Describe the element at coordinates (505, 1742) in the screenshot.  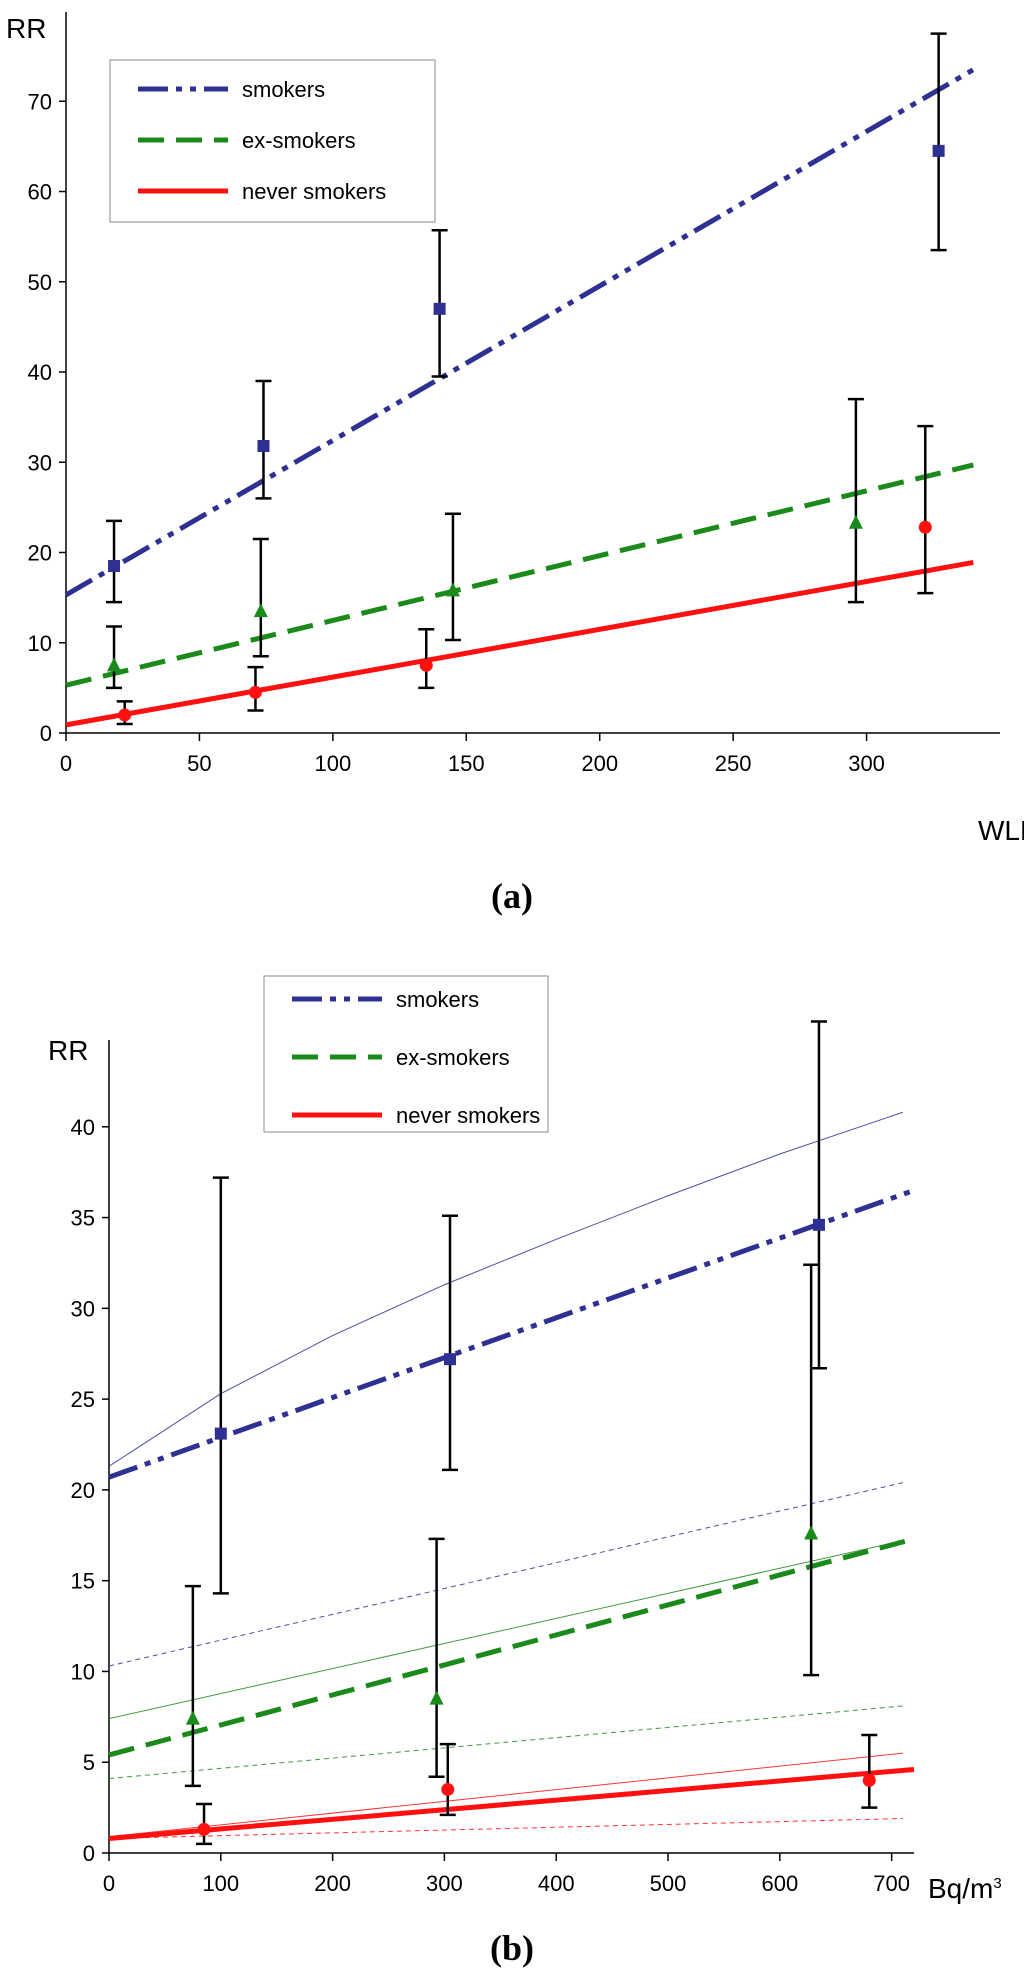
I see `lower-bound-ex-smokers` at that location.